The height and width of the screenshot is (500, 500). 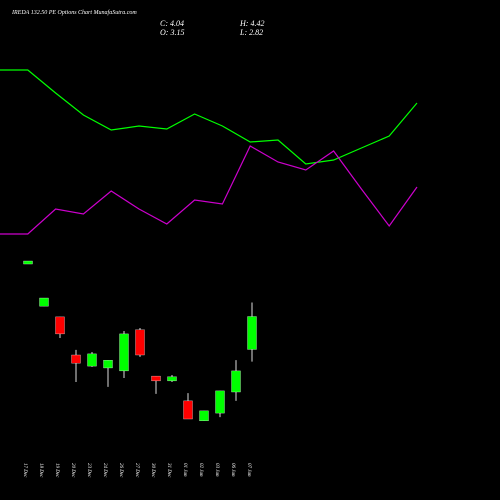 What do you see at coordinates (251, 32) in the screenshot?
I see `low-label: L: 2.82` at bounding box center [251, 32].